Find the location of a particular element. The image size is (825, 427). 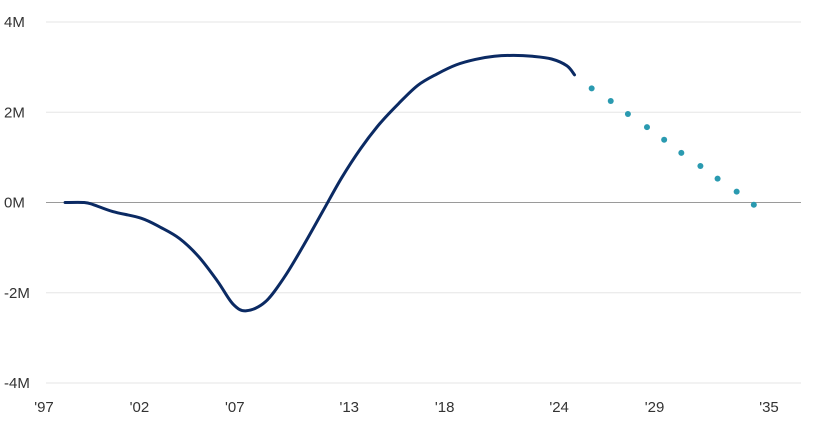

y-tick-label: -2M is located at coordinates (17, 293).